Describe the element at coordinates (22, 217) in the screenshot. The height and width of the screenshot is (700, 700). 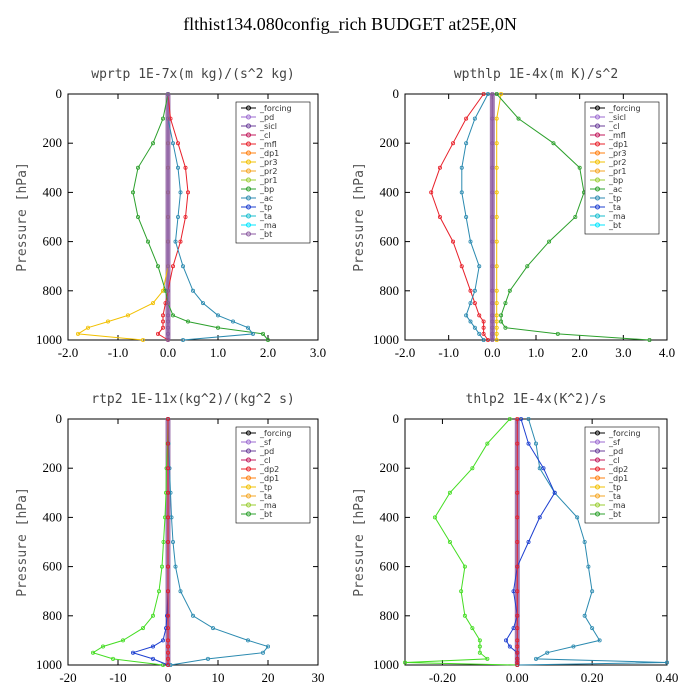
I see `y-axis-label: Pressure [hPa]` at that location.